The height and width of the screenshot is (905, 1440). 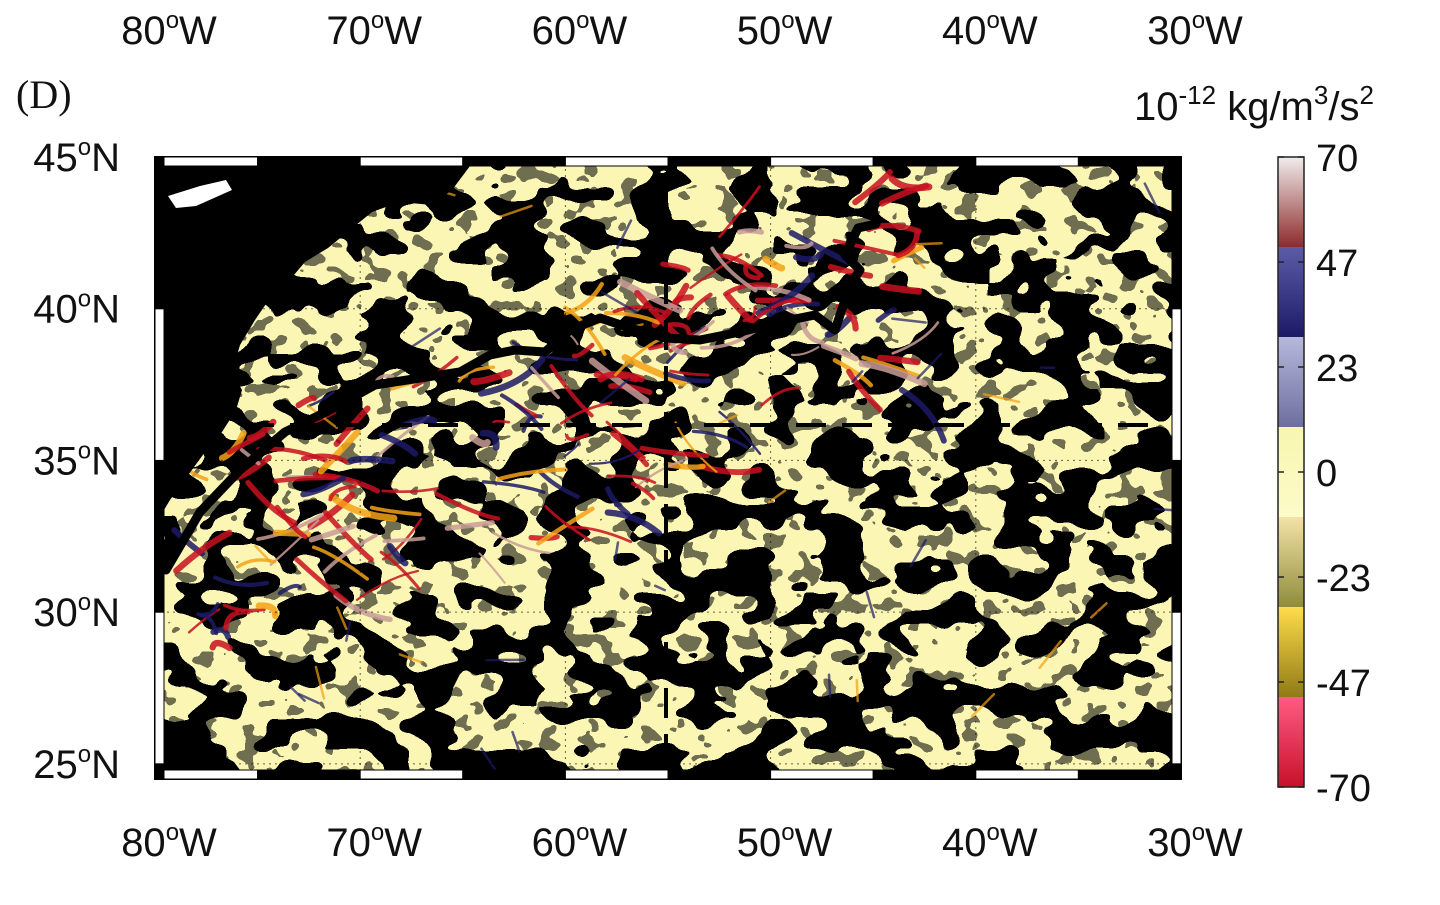 What do you see at coordinates (682, 842) in the screenshot?
I see `lon-labels-bottom: 80oW 70oW 60oW 50oW 40oW 30oW` at bounding box center [682, 842].